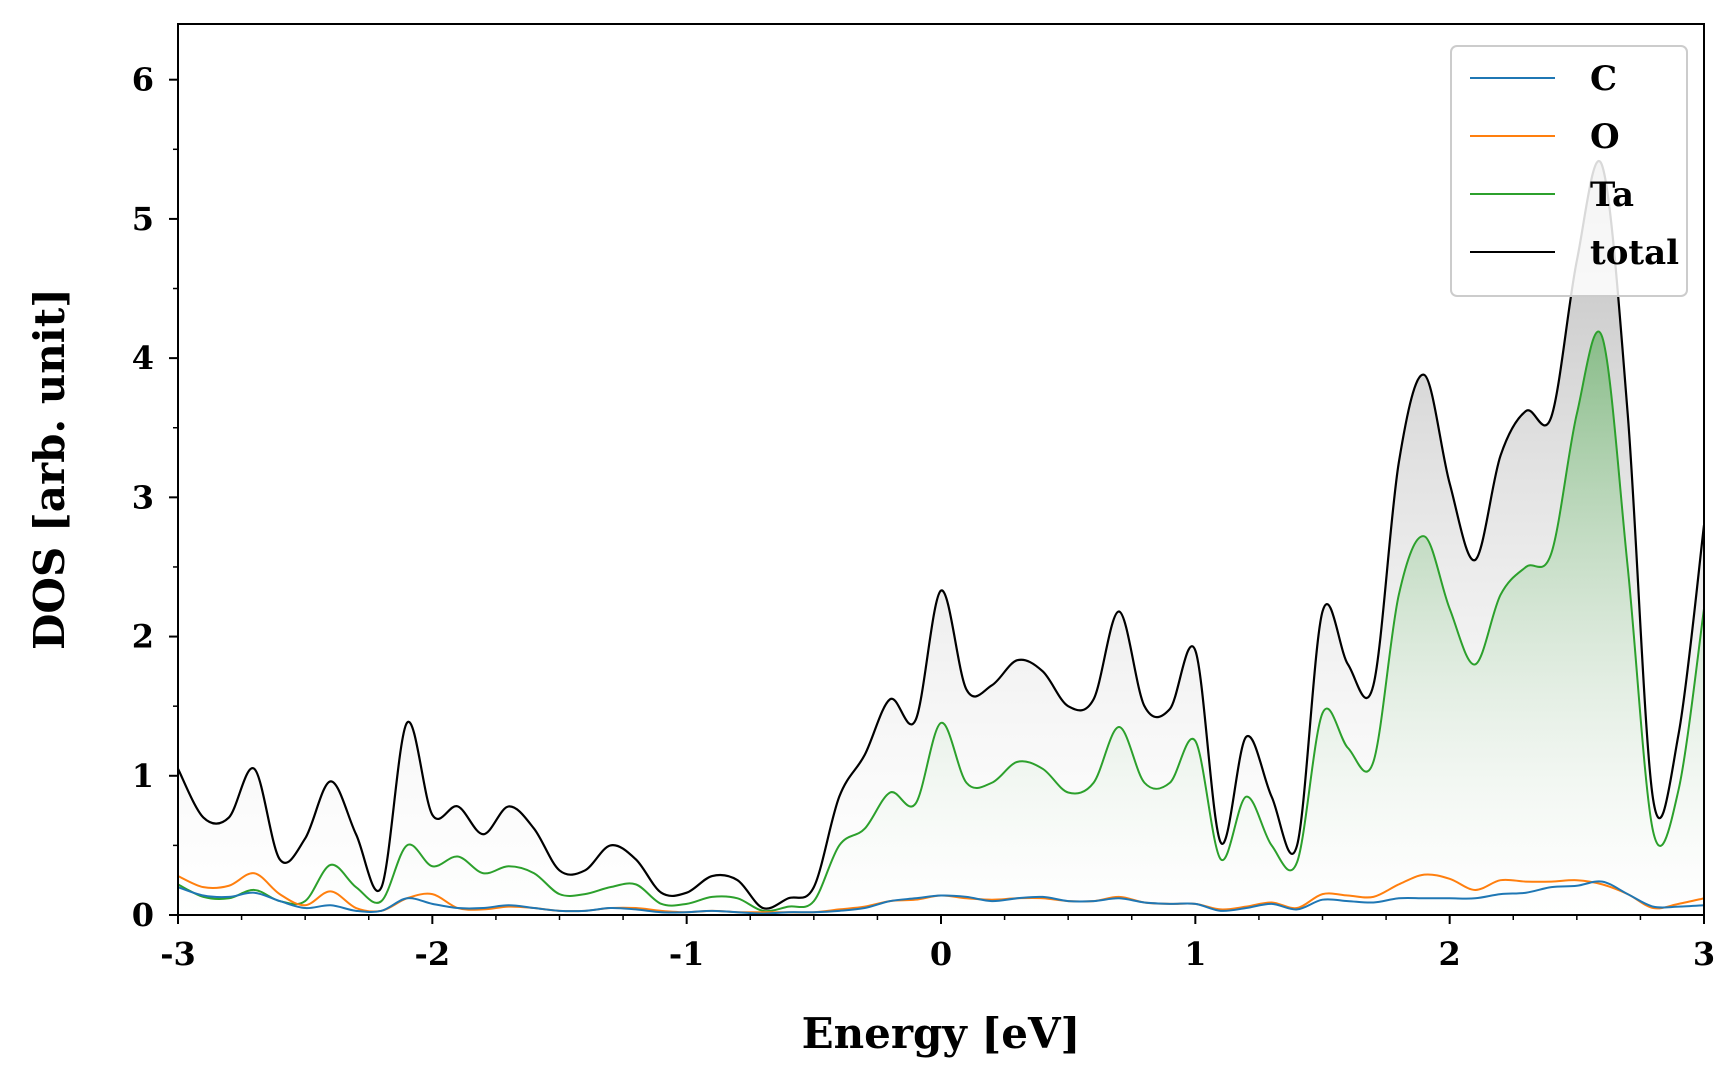 This screenshot has width=1728, height=1080. I want to click on x-tick-label: 2, so click(1450, 954).